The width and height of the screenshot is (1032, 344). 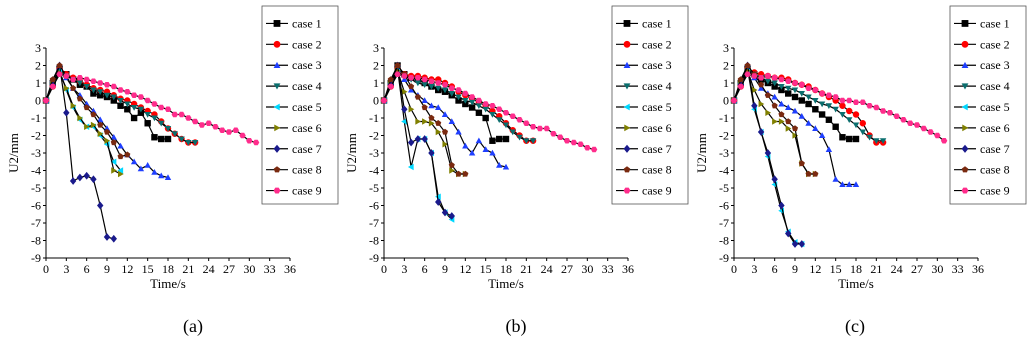 What do you see at coordinates (465, 269) in the screenshot?
I see `x-tick-label: 12` at bounding box center [465, 269].